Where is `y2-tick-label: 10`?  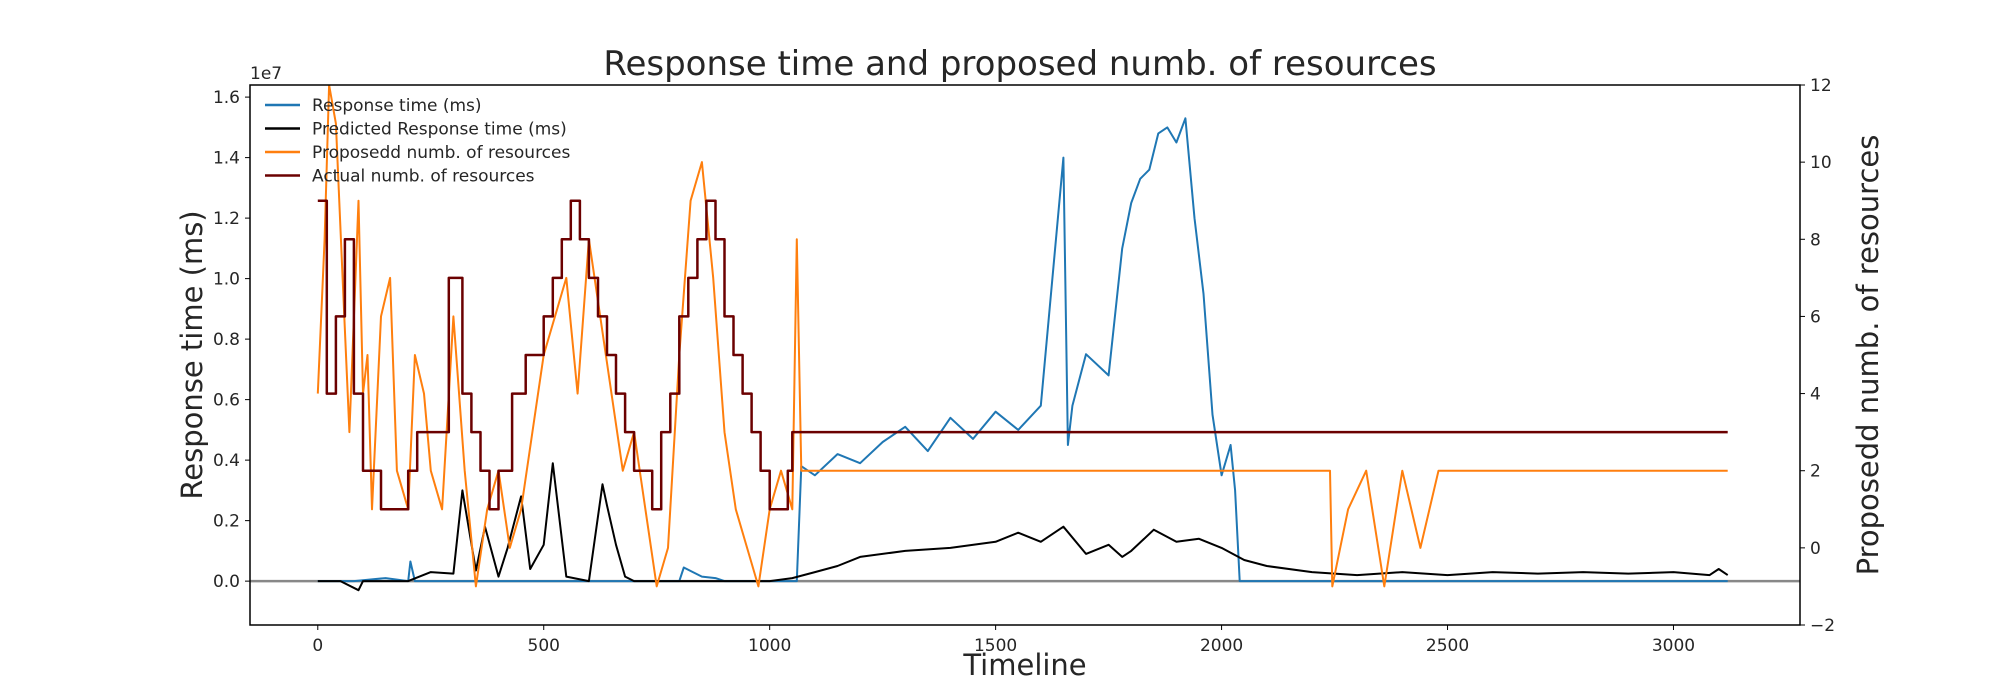
y2-tick-label: 10 is located at coordinates (1821, 163).